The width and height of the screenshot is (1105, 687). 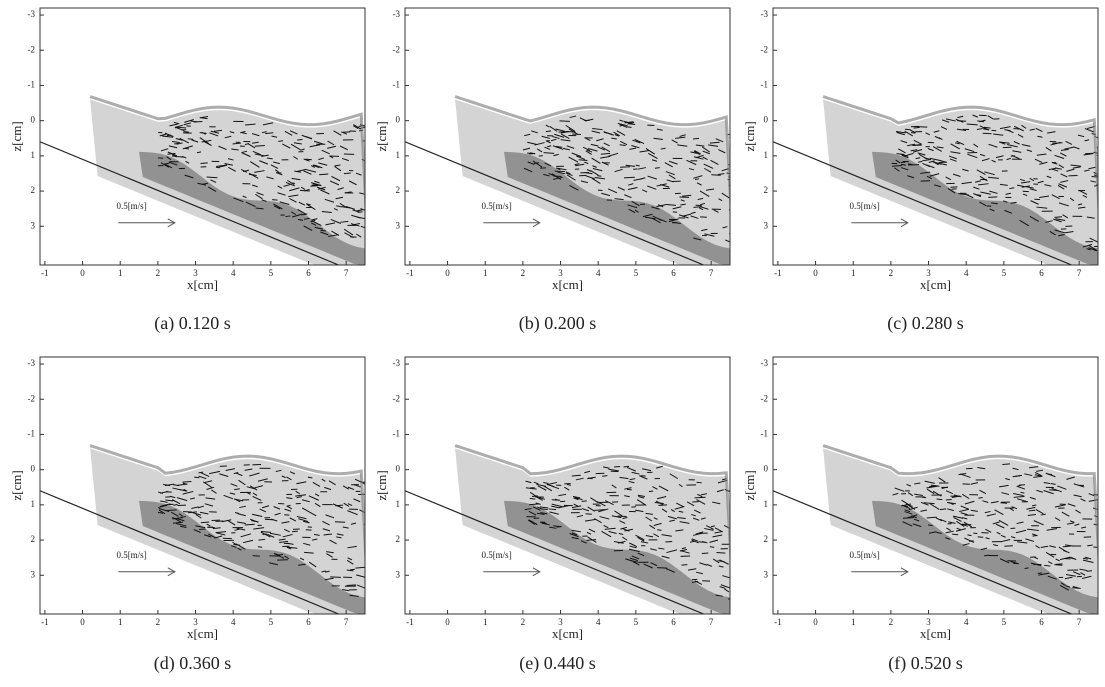 I want to click on y-tick-label: 1, so click(x=33, y=155).